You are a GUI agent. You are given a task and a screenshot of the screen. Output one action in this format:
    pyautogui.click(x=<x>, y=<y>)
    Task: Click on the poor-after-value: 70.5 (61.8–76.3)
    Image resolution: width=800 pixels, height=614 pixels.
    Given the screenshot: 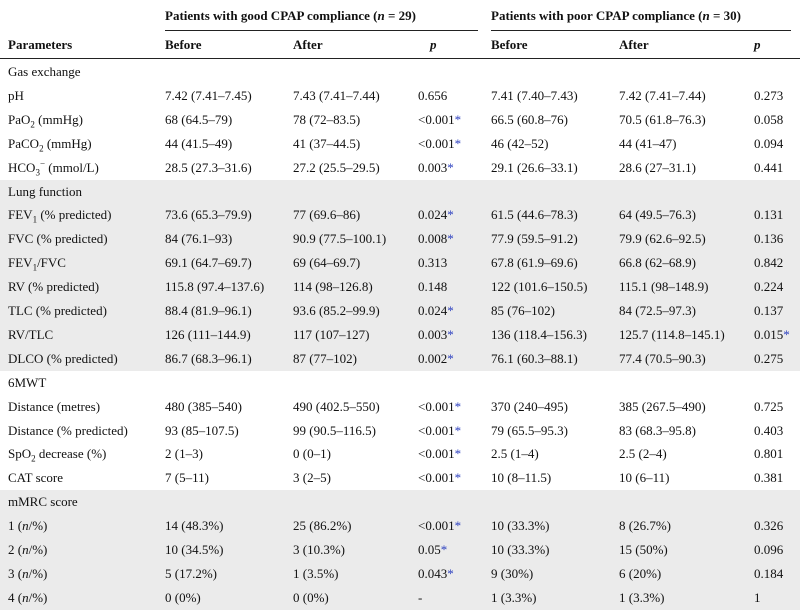 What is the action you would take?
    pyautogui.click(x=662, y=119)
    